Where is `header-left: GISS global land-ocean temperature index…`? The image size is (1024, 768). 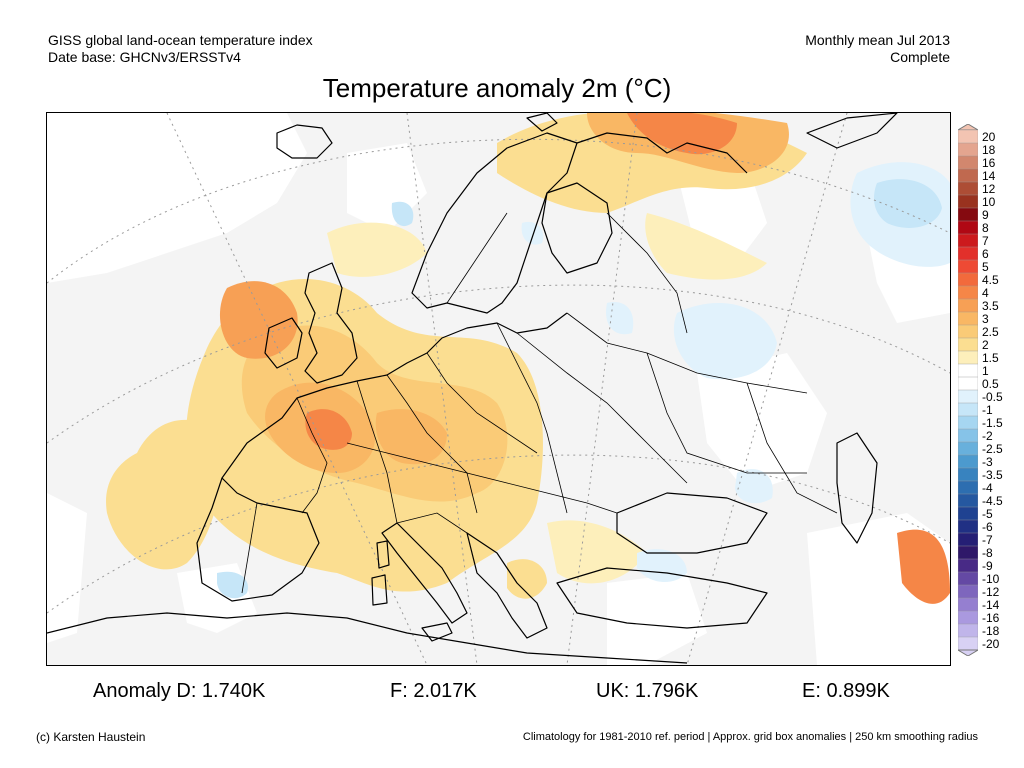 header-left: GISS global land-ocean temperature index… is located at coordinates (180, 49).